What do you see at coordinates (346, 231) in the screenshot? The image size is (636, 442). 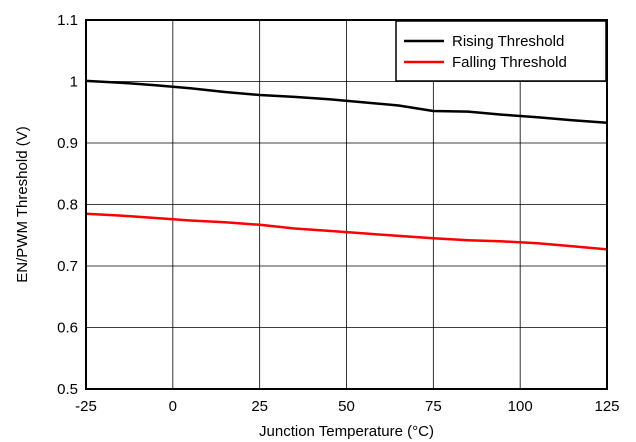 I see `series-line-falling` at bounding box center [346, 231].